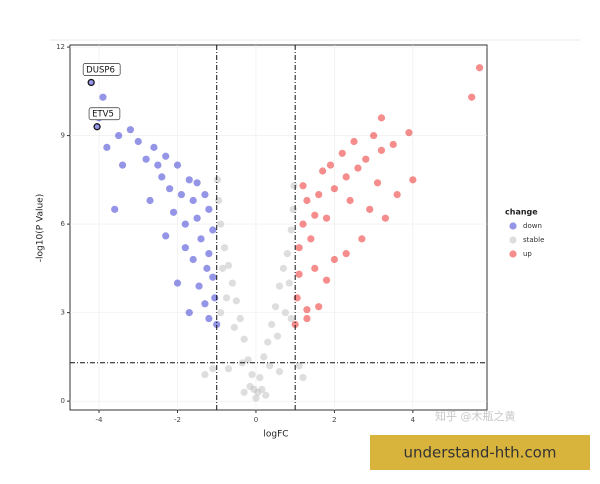  Describe the element at coordinates (41, 228) in the screenshot. I see `y-axis-label: -log10(P Value)` at that location.